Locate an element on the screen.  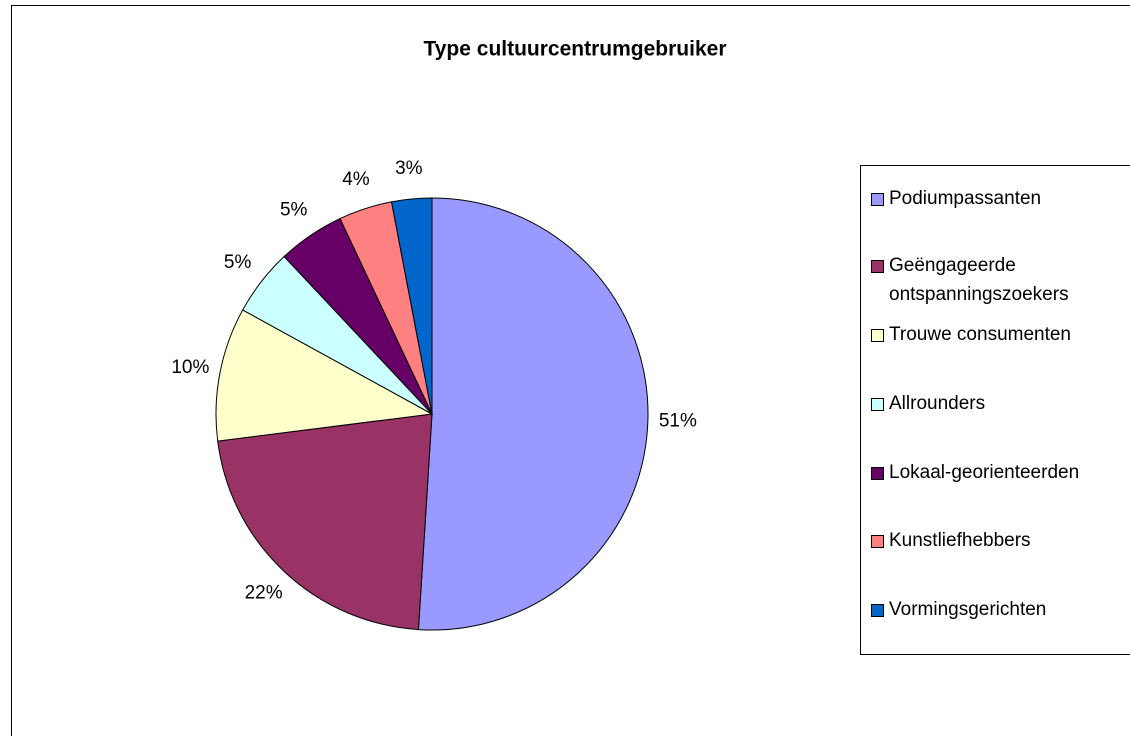
legend-label: Geëngageerde ontspanningszoekers is located at coordinates (979, 280).